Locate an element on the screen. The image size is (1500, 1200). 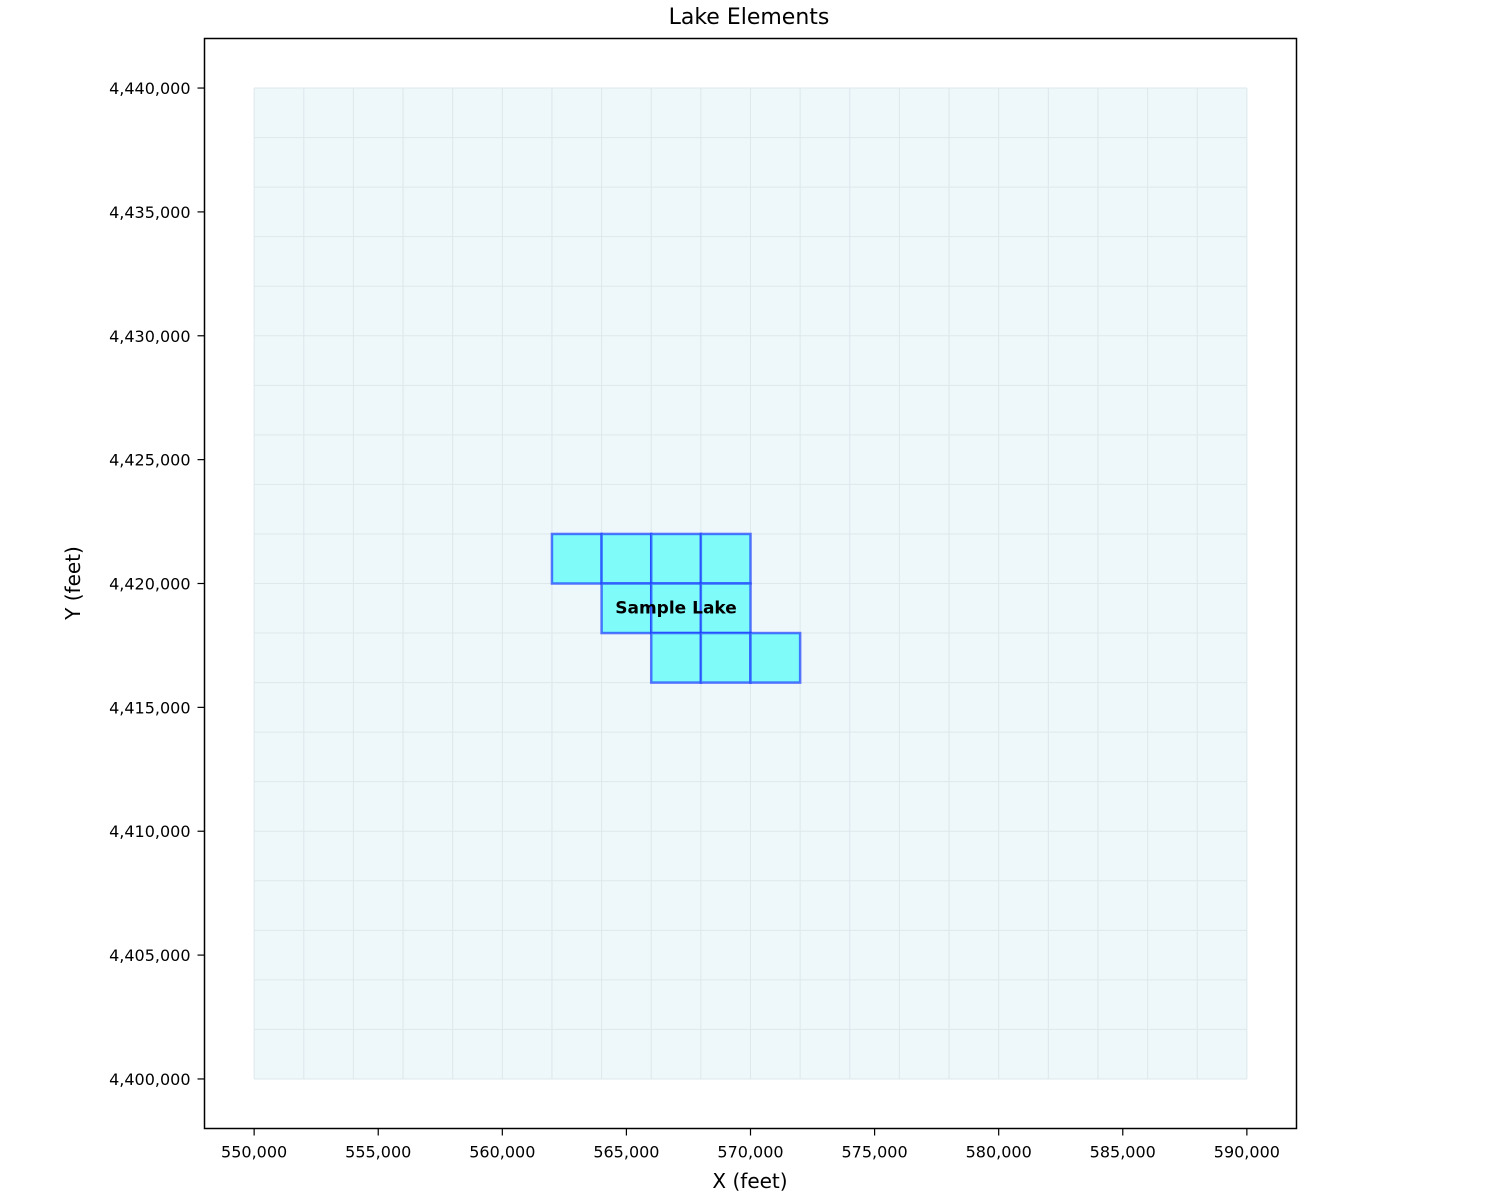
chart-title: Lake Elements is located at coordinates (749, 17).